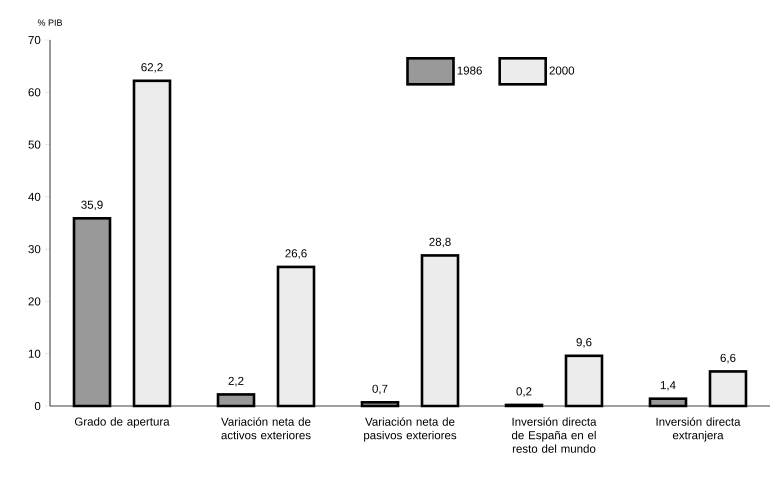  What do you see at coordinates (728, 359) in the screenshot?
I see `data-label: 6,6` at bounding box center [728, 359].